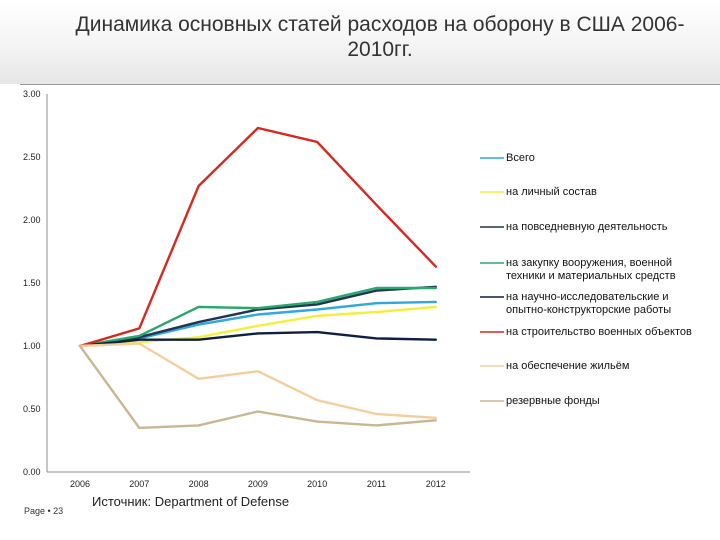  I want to click on y-tick-label: 2.50, so click(32, 157).